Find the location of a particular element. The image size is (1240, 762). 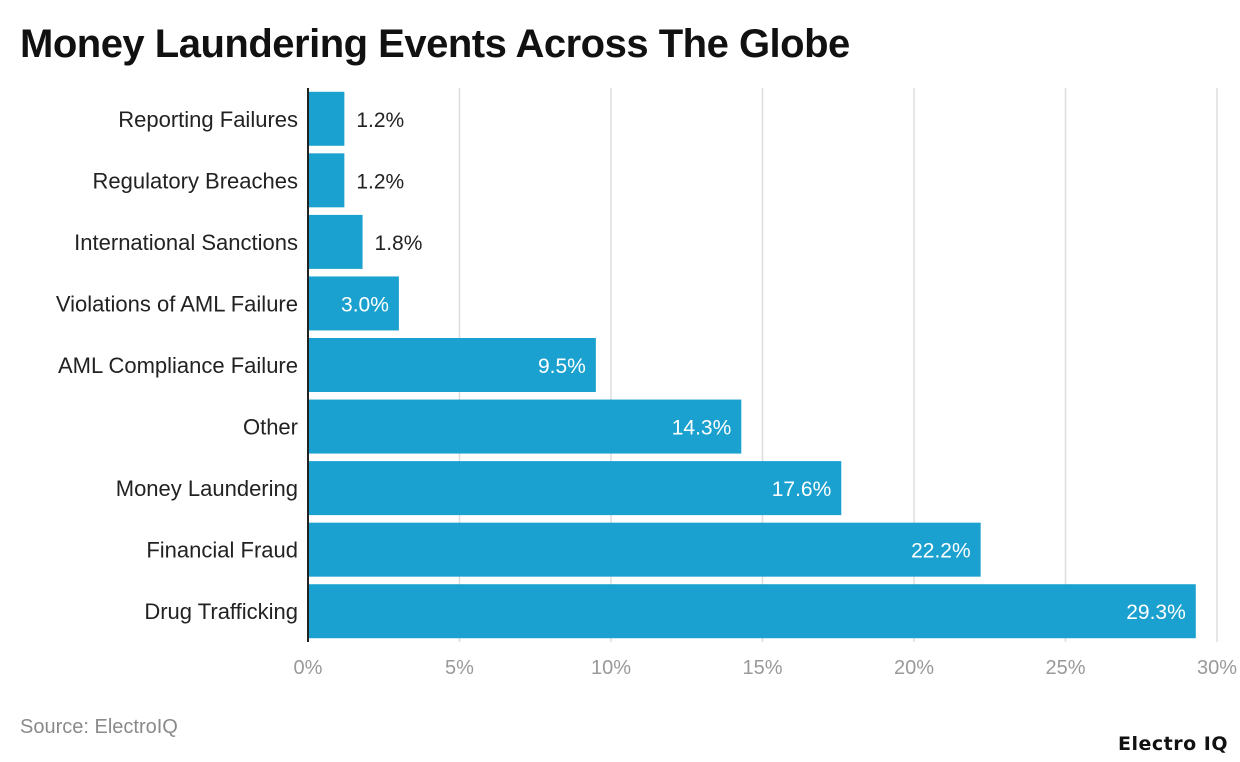

category-label: Financial Fraud is located at coordinates (222, 550).